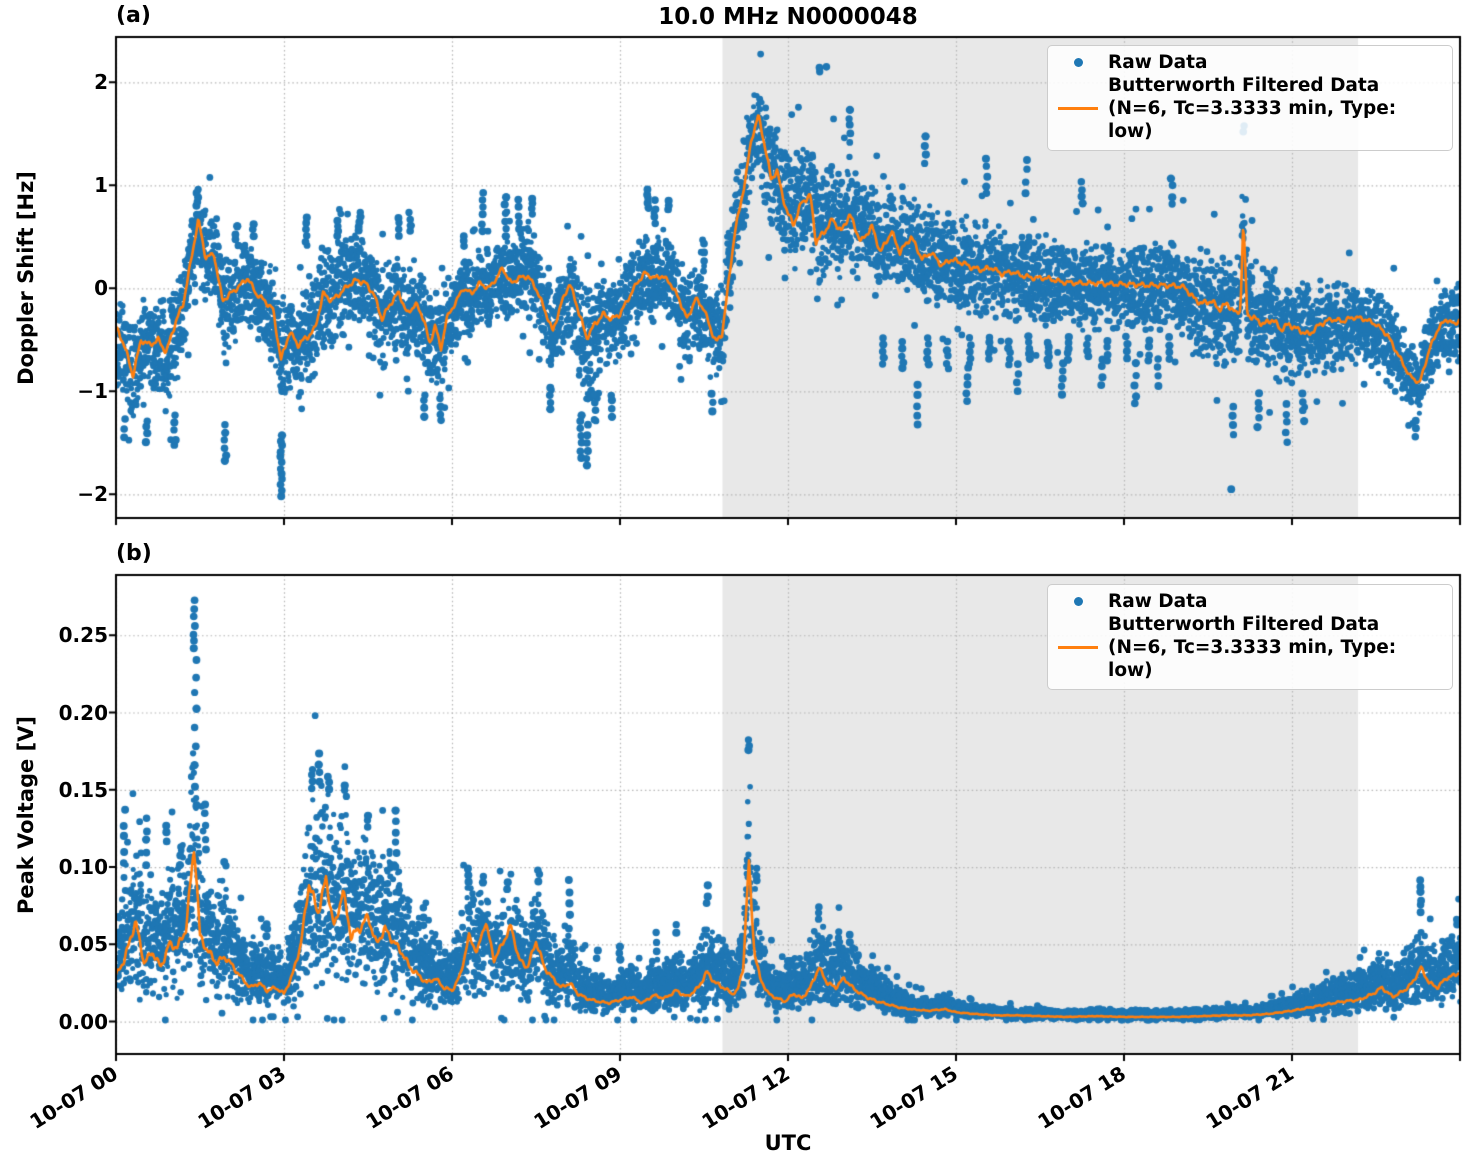 This screenshot has width=1471, height=1172. What do you see at coordinates (101, 185) in the screenshot?
I see `y-tick-label: 1` at bounding box center [101, 185].